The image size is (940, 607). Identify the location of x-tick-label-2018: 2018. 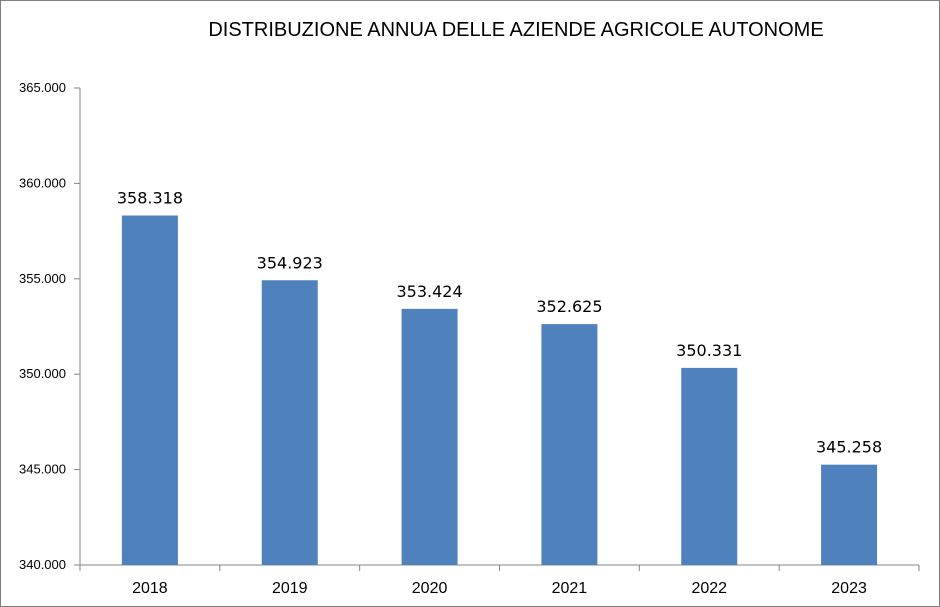
(150, 588).